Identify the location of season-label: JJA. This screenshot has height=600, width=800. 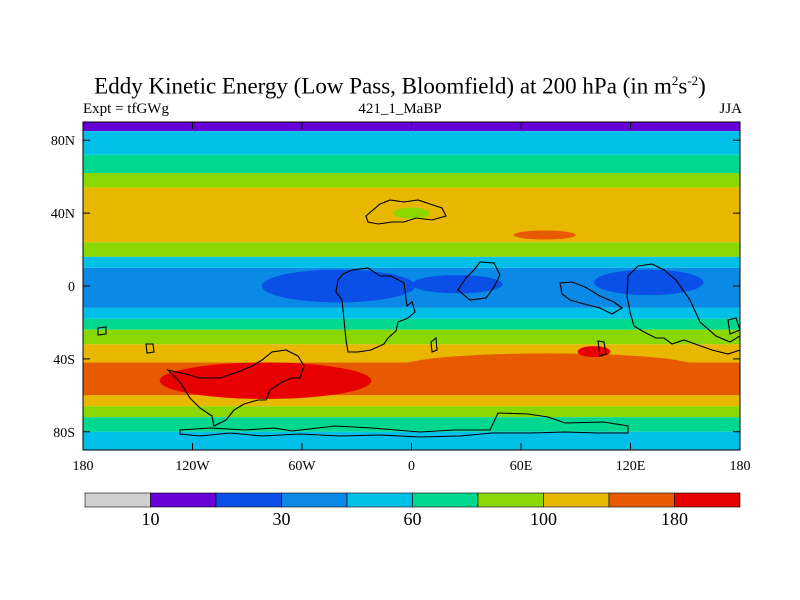
(730, 109).